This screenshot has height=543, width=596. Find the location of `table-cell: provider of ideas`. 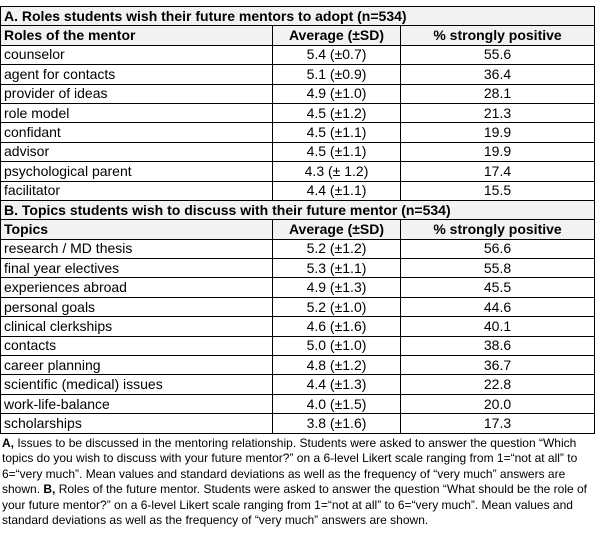

table-cell: provider of ideas is located at coordinates (136, 93).